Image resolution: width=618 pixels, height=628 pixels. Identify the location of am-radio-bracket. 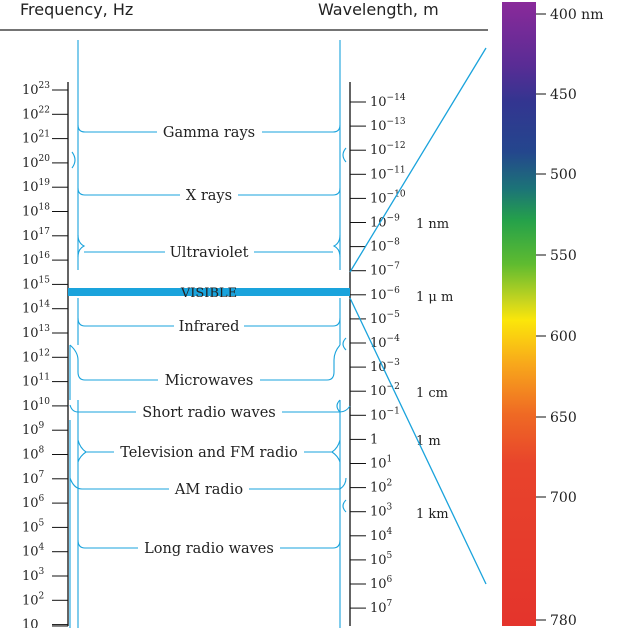
(208, 483).